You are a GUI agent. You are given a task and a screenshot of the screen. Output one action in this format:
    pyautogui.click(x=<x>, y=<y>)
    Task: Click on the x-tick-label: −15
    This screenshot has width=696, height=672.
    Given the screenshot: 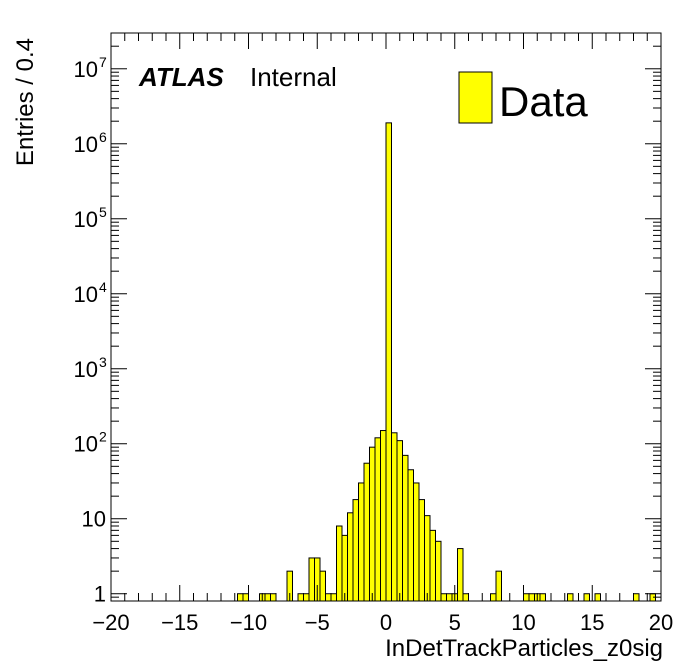 What is the action you would take?
    pyautogui.click(x=179, y=622)
    